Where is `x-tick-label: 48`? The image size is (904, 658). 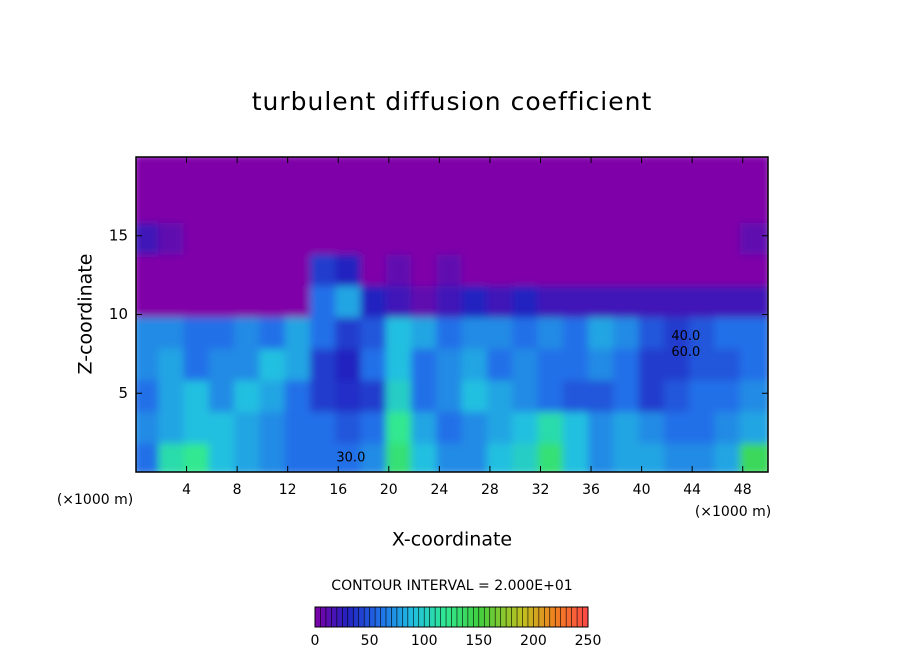 x-tick-label: 48 is located at coordinates (743, 490).